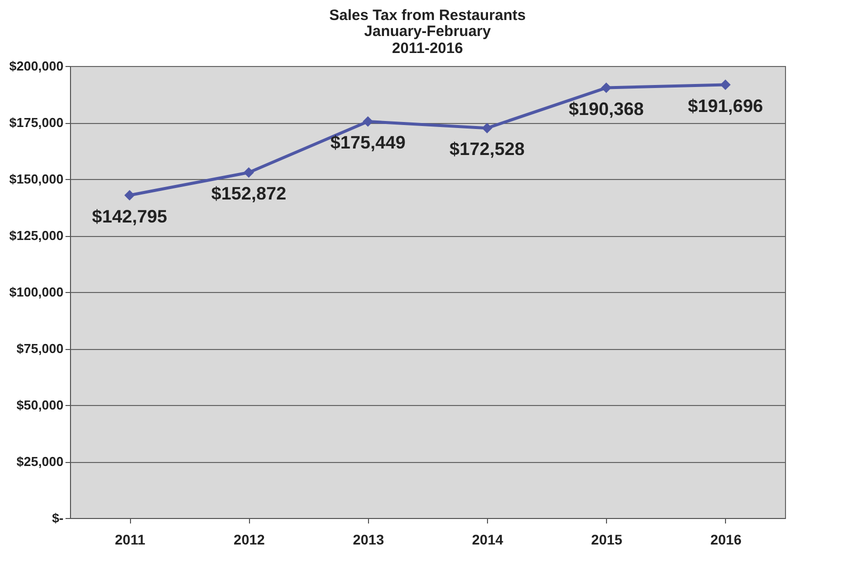 Image resolution: width=845 pixels, height=588 pixels. I want to click on y-tick-label: $75,000, so click(40, 348).